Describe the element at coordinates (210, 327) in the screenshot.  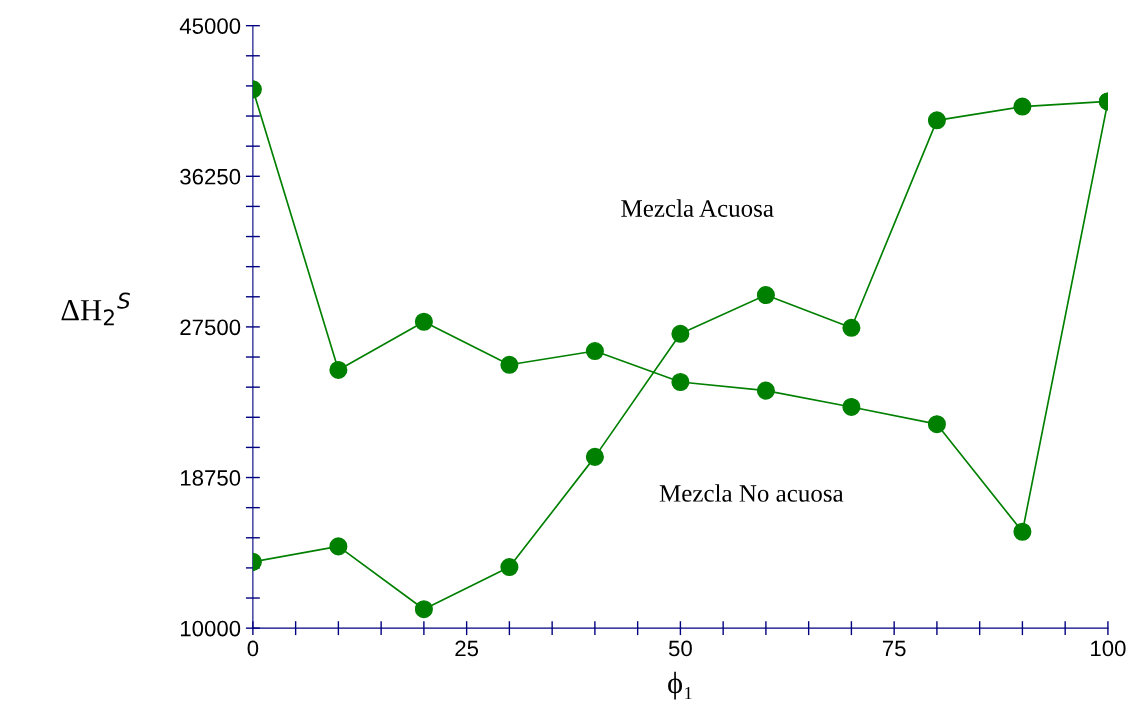
I see `y-tick-label: 27500` at that location.